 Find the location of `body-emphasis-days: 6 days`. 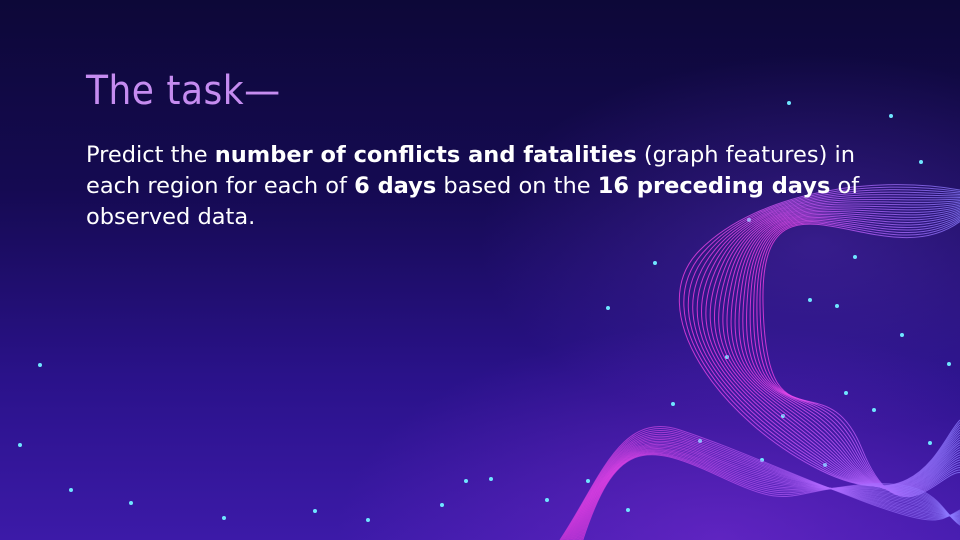

body-emphasis-days: 6 days is located at coordinates (395, 186).